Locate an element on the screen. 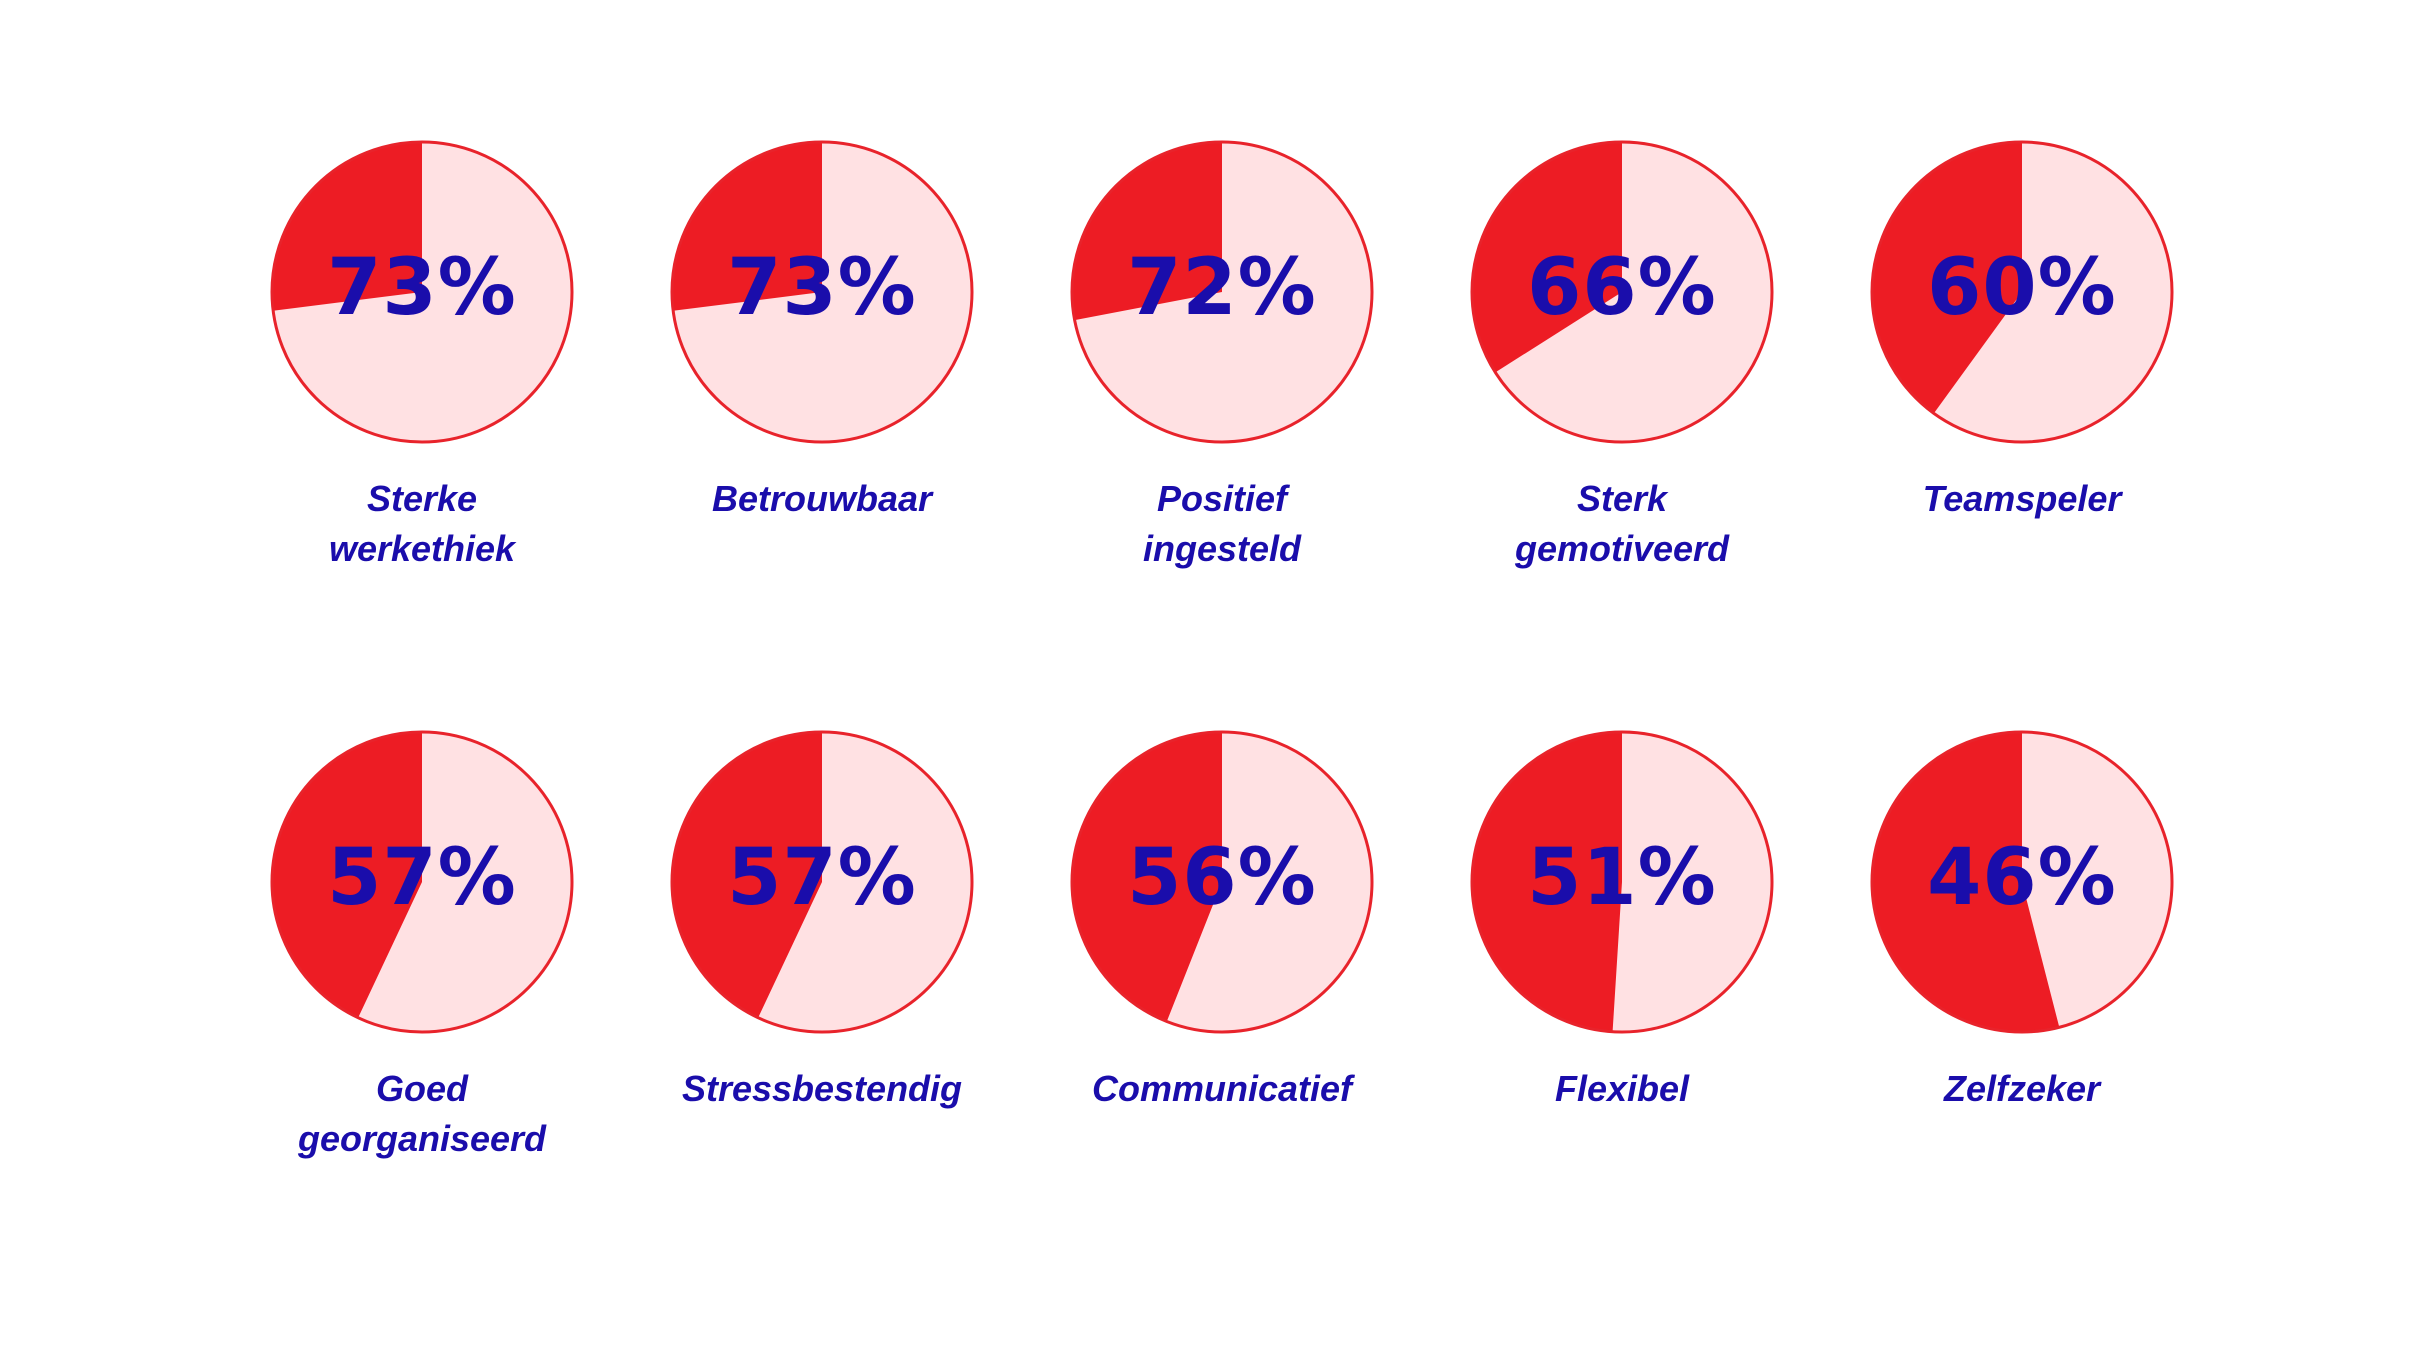 Image resolution: width=2432 pixels, height=1350 pixels. category-label: Teamspeler is located at coordinates (2022, 498).